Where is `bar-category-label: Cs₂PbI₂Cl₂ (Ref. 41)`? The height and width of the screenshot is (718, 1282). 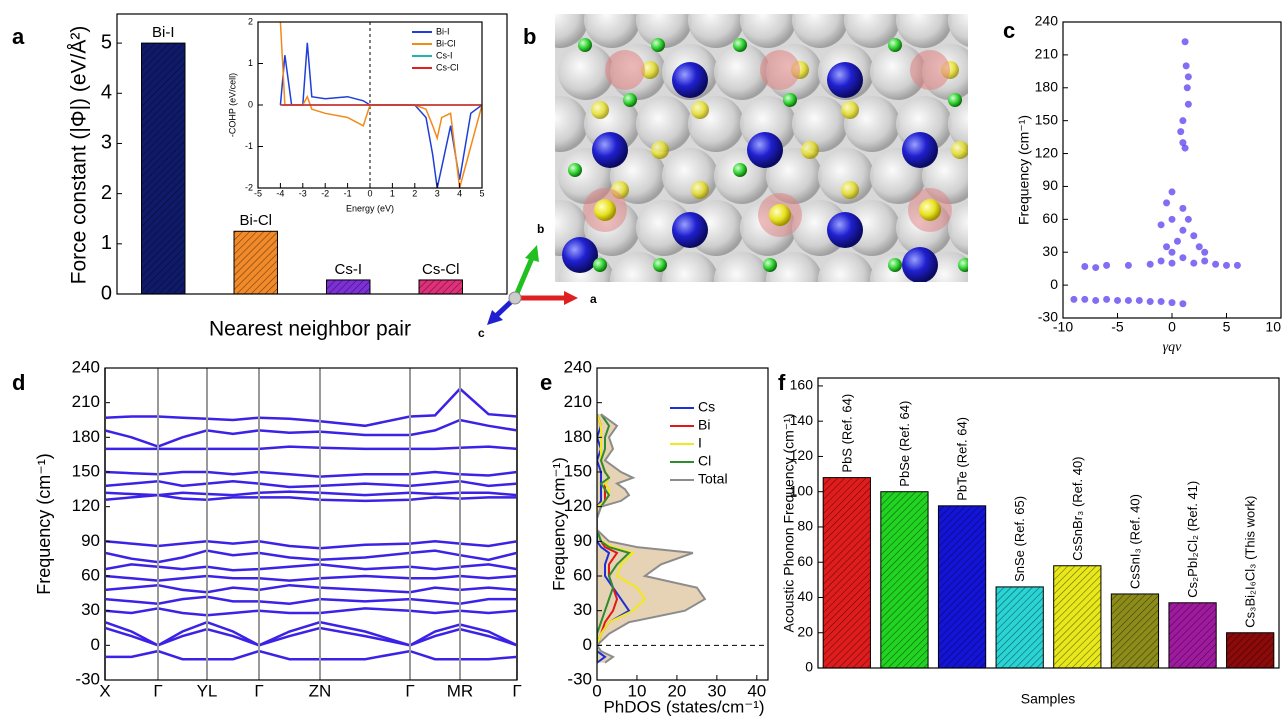 bar-category-label: Cs₂PbI₂Cl₂ (Ref. 41) is located at coordinates (1192, 539).